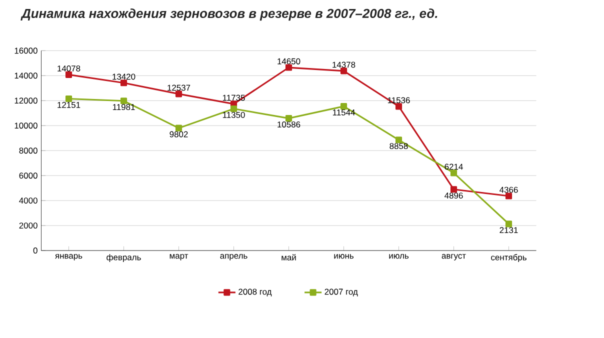  What do you see at coordinates (234, 257) in the screenshot?
I see `x-tick-label: апрель` at bounding box center [234, 257].